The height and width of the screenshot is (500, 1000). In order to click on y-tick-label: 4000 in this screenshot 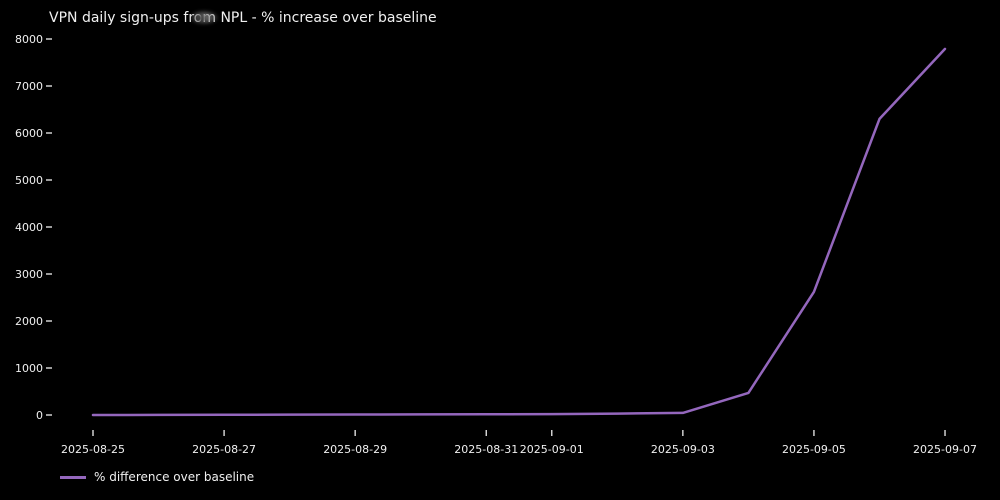, I will do `click(29, 227)`.